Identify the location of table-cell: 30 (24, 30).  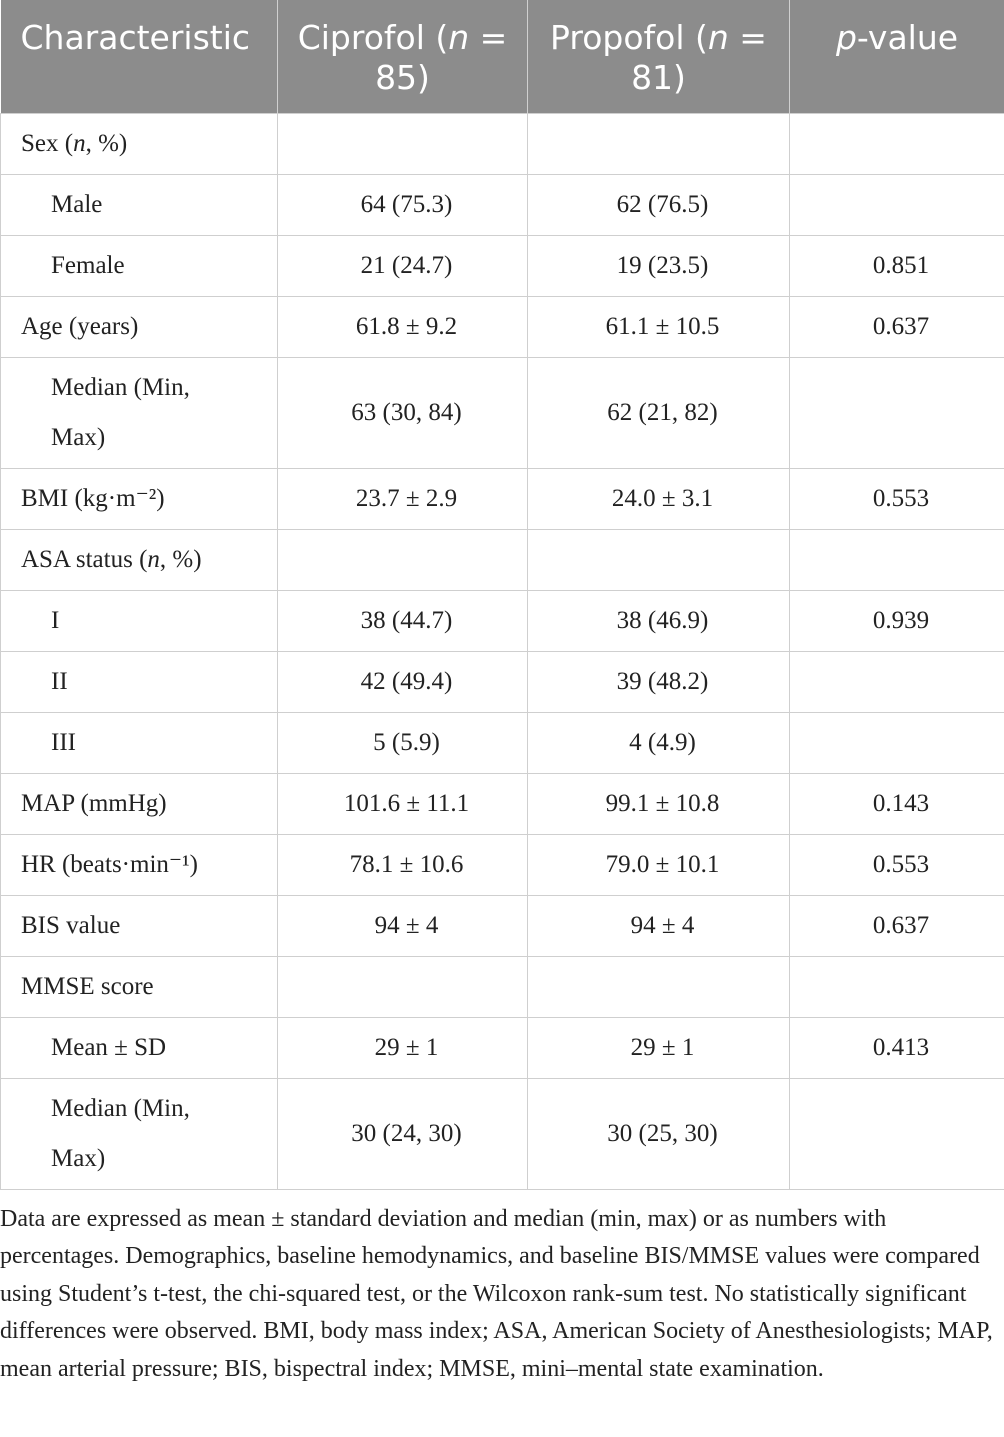
(402, 1134).